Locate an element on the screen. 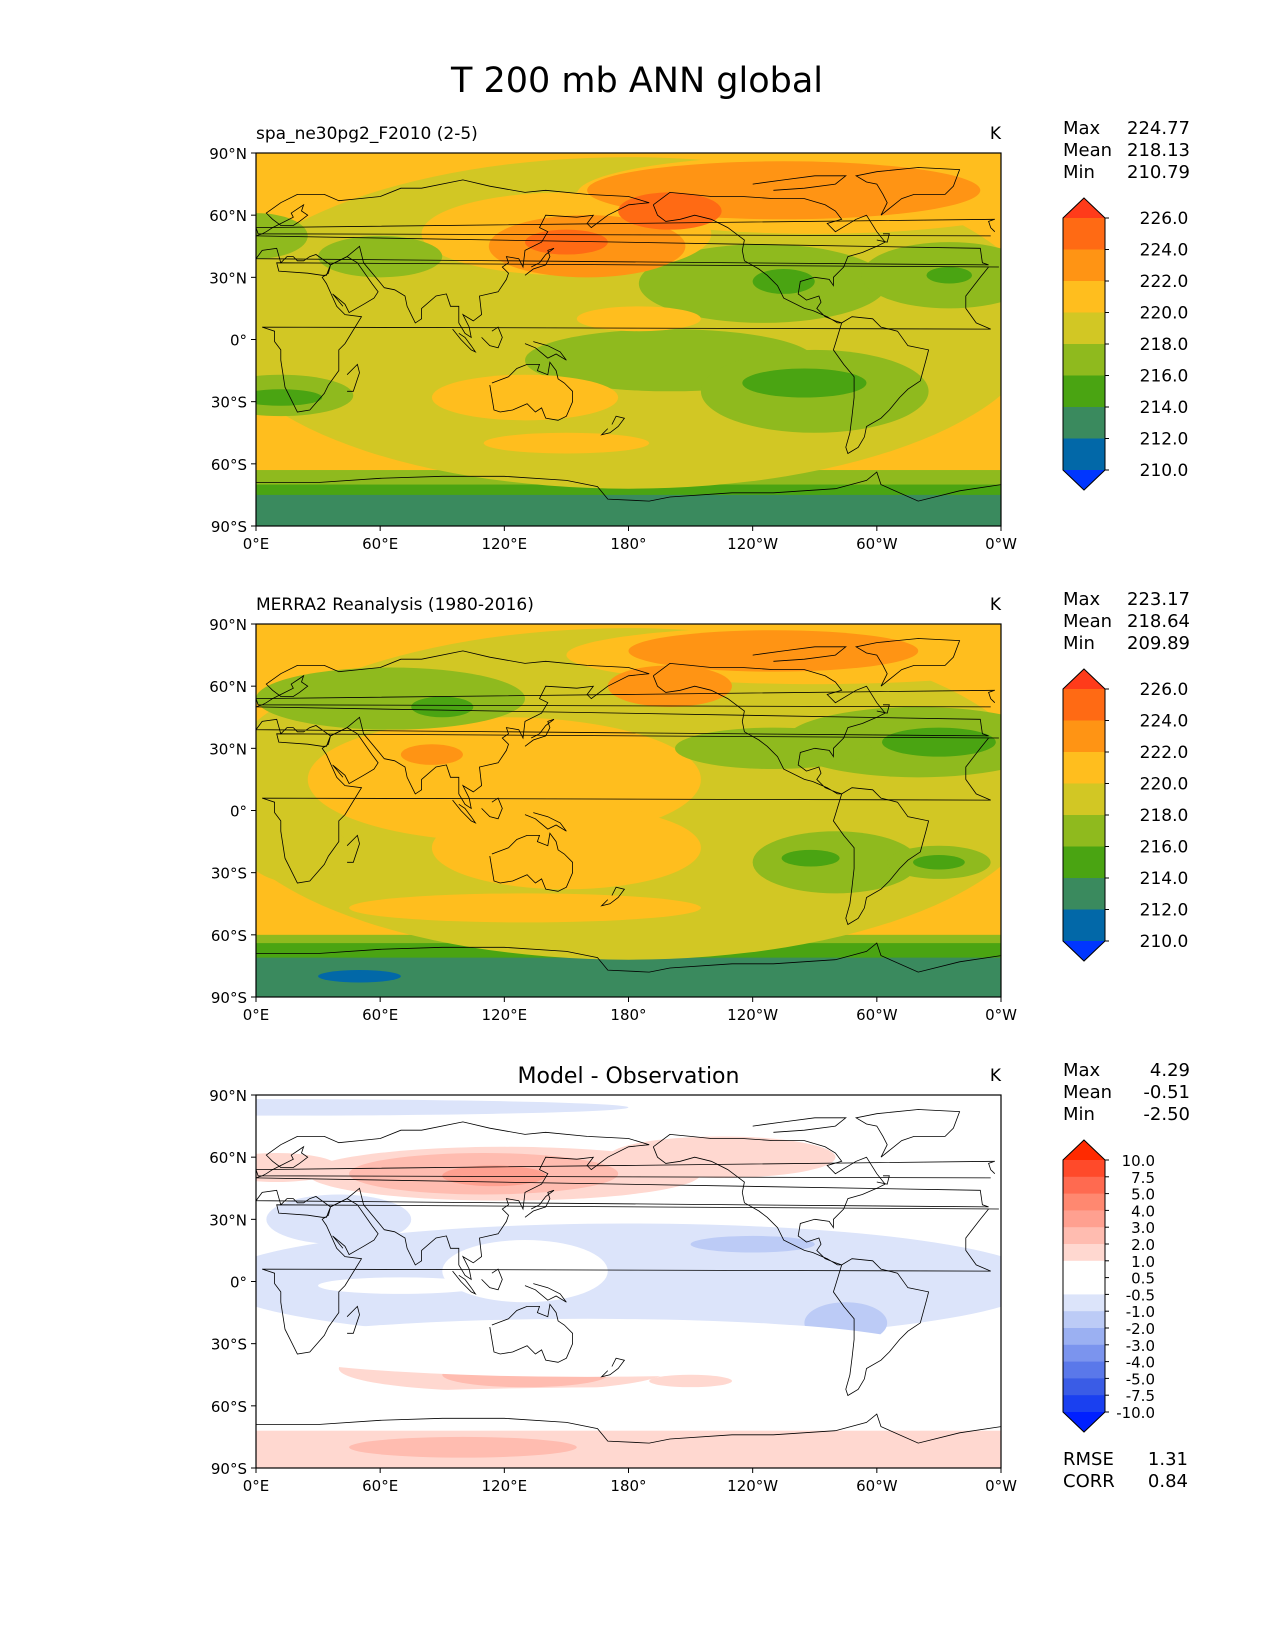  colorbar-tick-label: 220.0 is located at coordinates (1164, 785).